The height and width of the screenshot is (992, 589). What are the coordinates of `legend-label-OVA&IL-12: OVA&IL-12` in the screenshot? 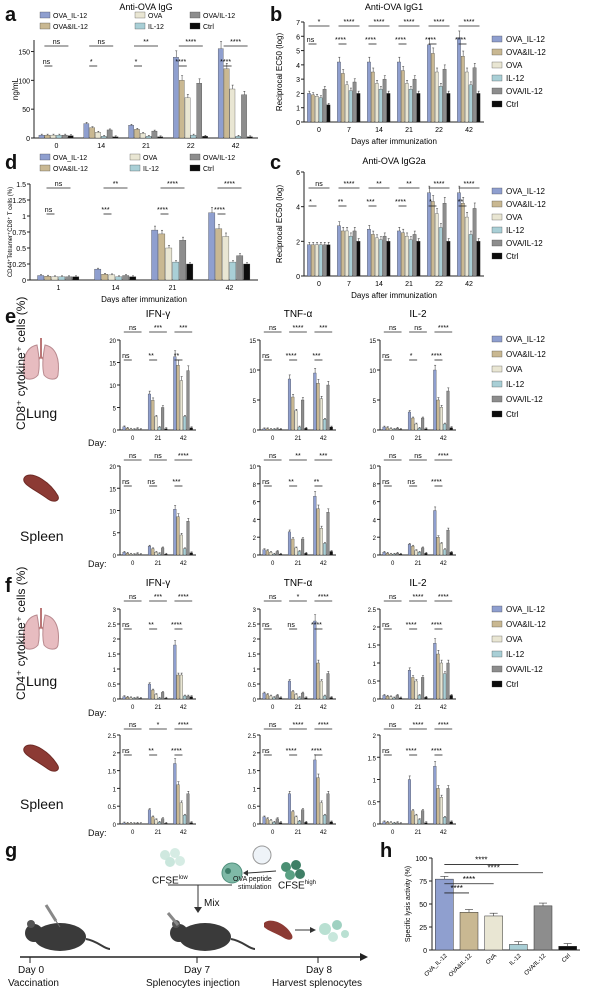 It's located at (526, 204).